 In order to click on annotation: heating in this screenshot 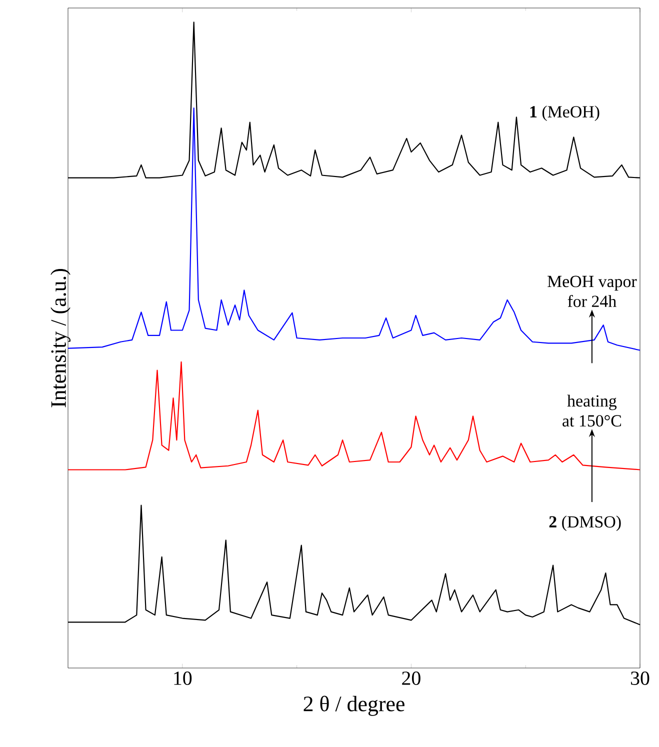, I will do `click(592, 402)`.